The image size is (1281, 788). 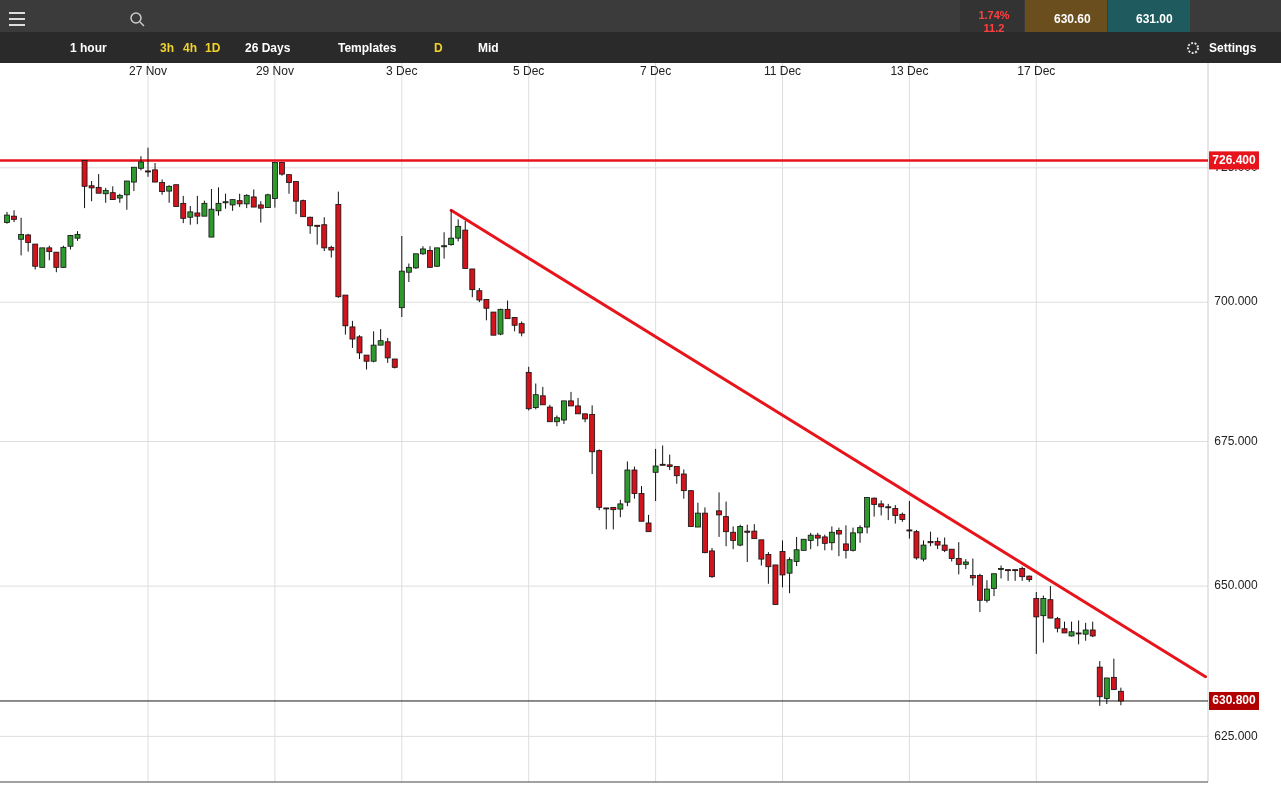 What do you see at coordinates (268, 48) in the screenshot?
I see `text: 26 Days` at bounding box center [268, 48].